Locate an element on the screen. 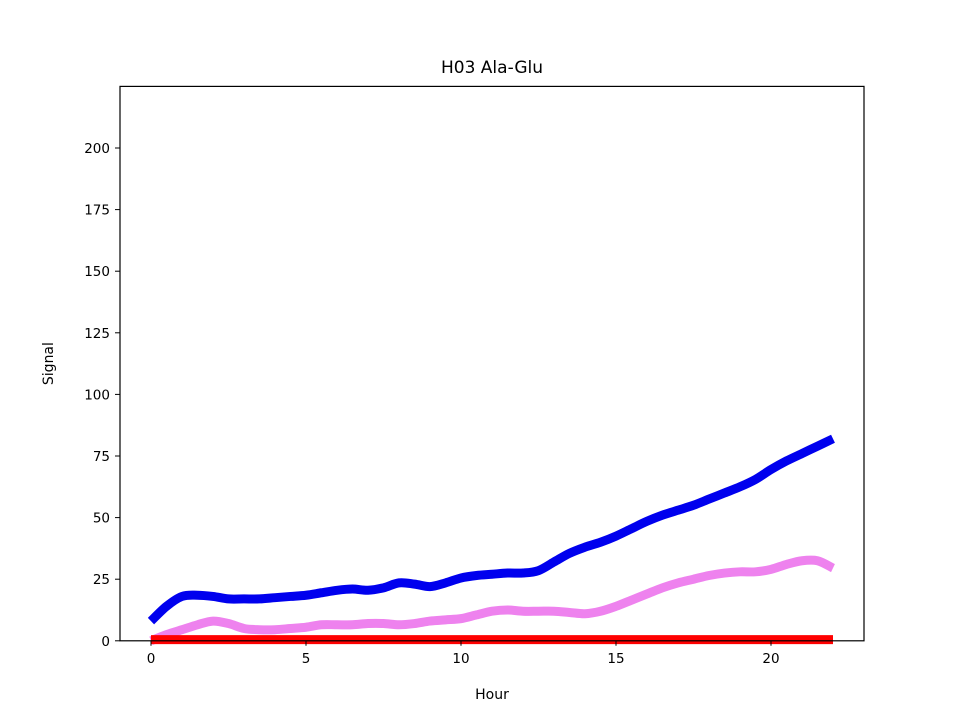  y-ticks: 0 25 50 75 100 125 150 175 200 is located at coordinates (102, 395).